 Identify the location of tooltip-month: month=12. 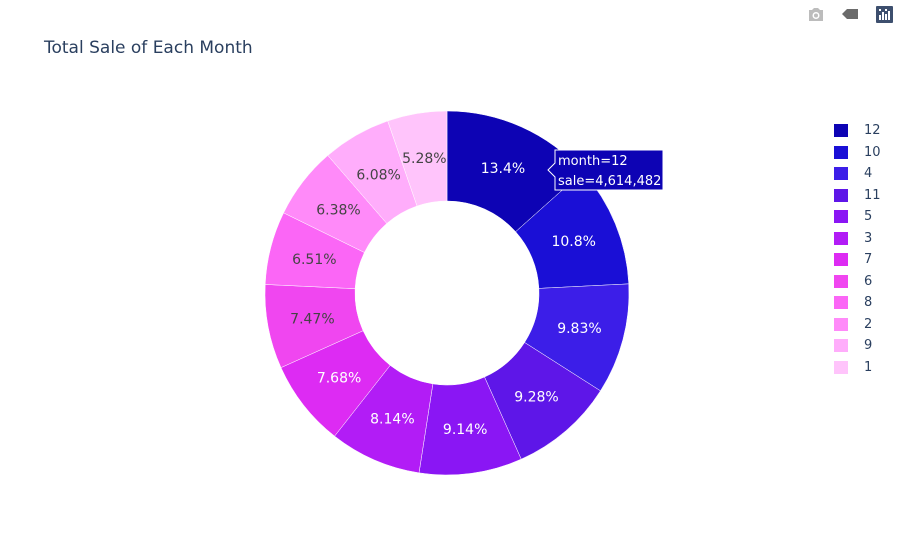
(593, 161).